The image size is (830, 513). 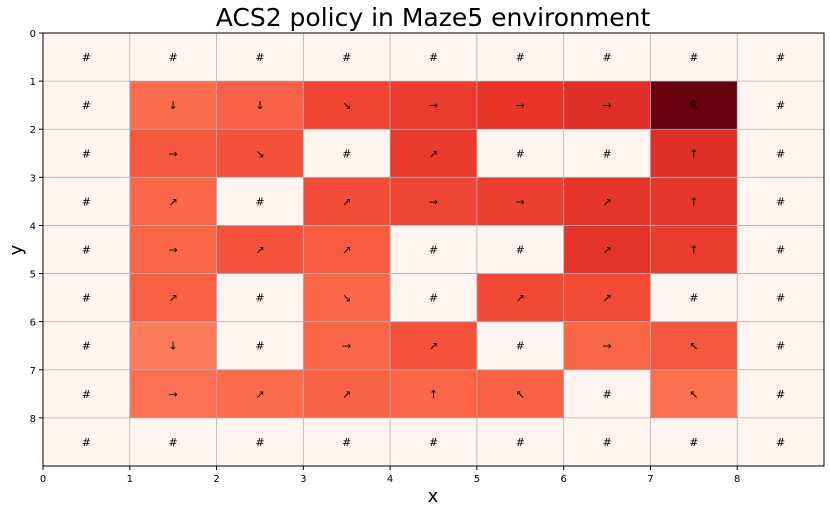 What do you see at coordinates (390, 479) in the screenshot?
I see `x-tick-label: 4` at bounding box center [390, 479].